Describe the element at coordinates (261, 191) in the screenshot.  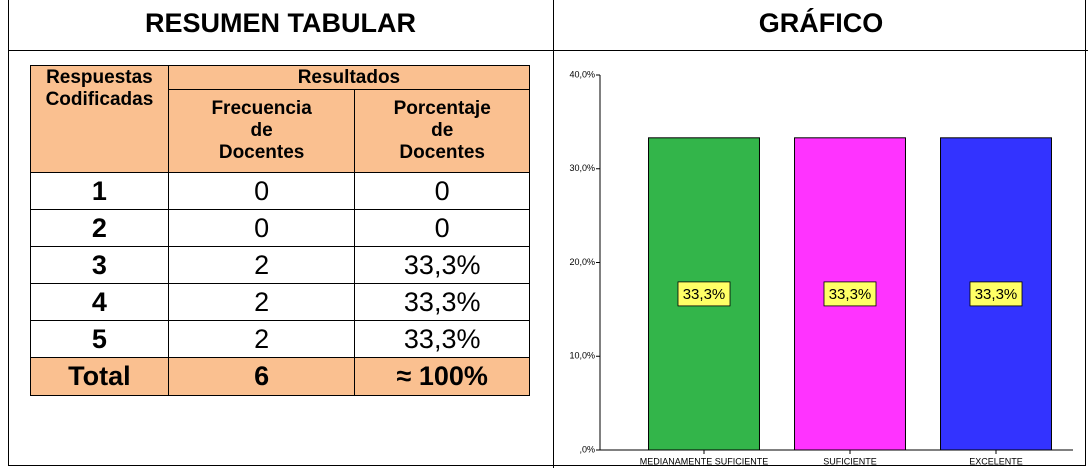
I see `table-cell: 0` at that location.